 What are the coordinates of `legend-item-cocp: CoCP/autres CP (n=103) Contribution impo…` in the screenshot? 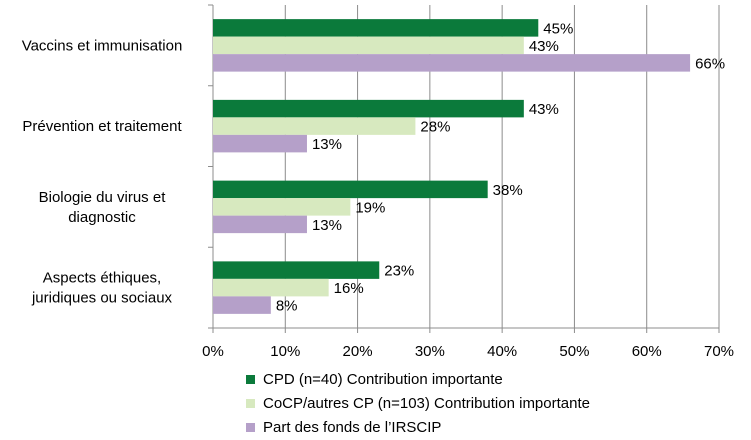 It's located at (418, 403).